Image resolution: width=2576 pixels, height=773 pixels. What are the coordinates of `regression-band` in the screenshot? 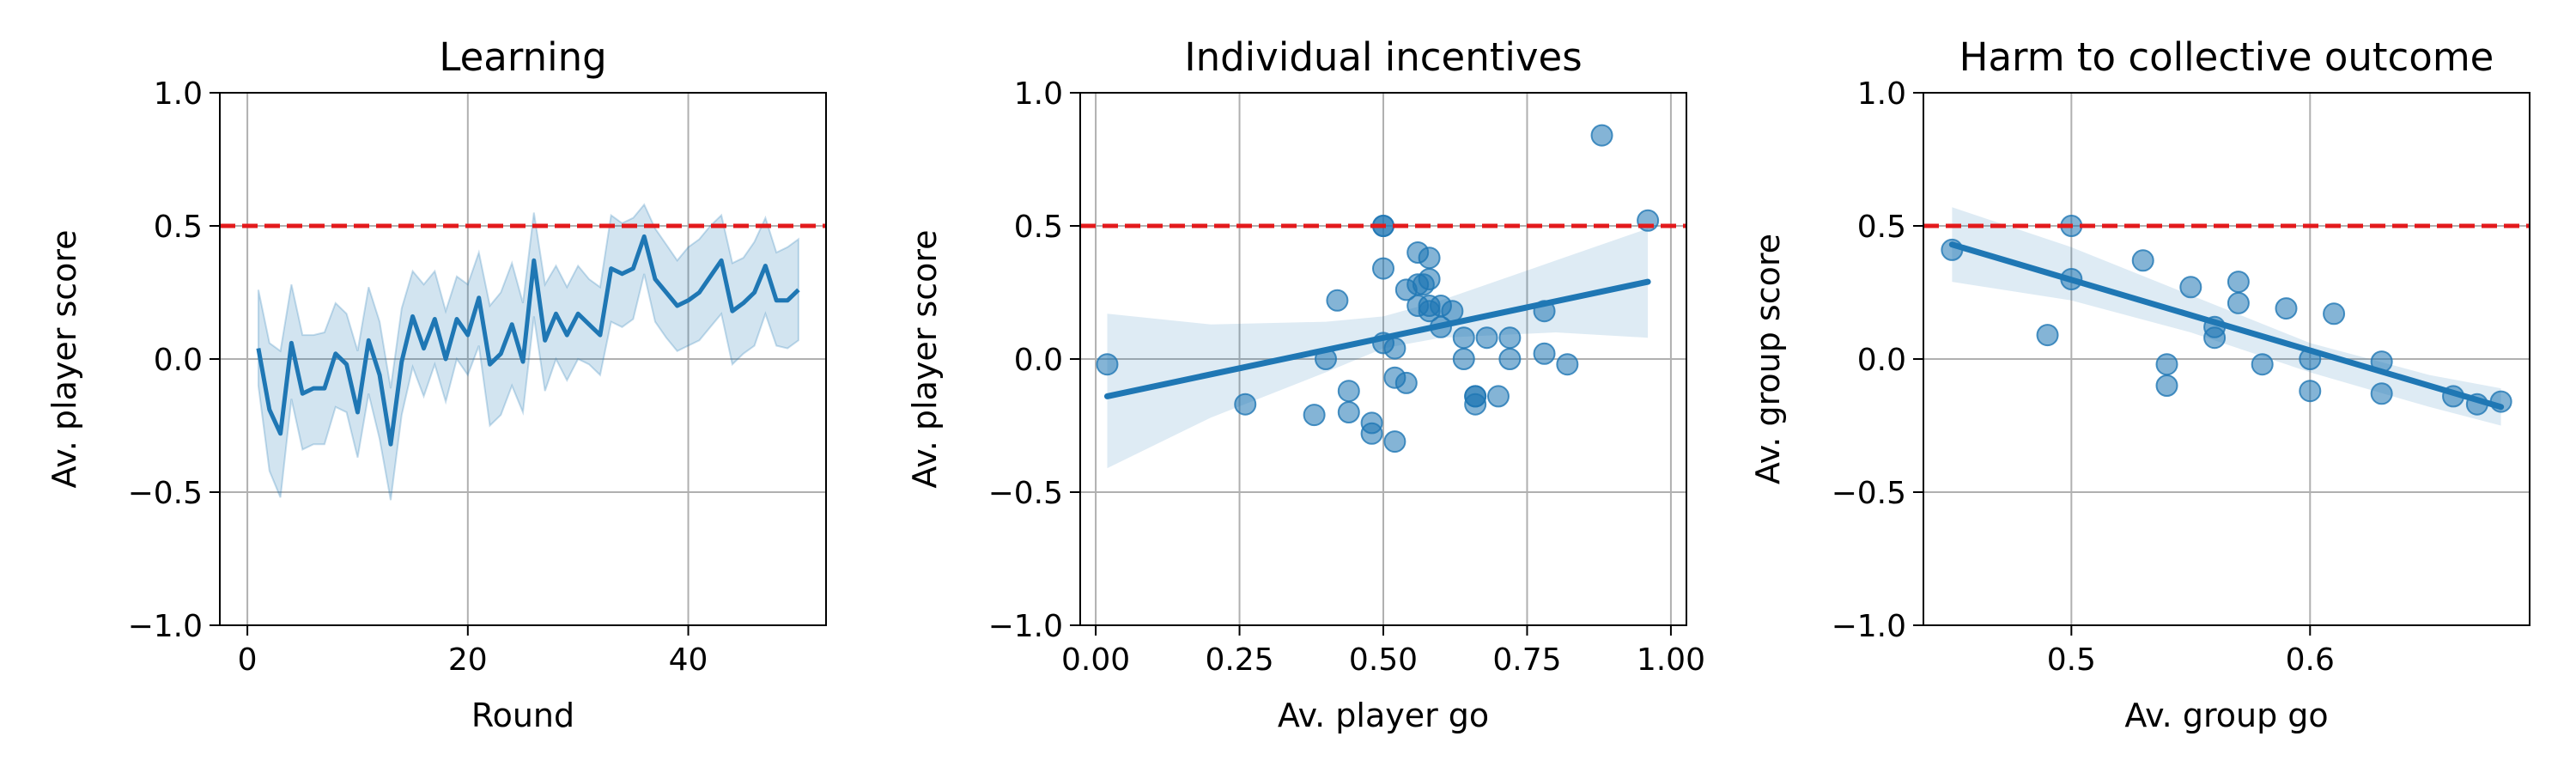 It's located at (2226, 316).